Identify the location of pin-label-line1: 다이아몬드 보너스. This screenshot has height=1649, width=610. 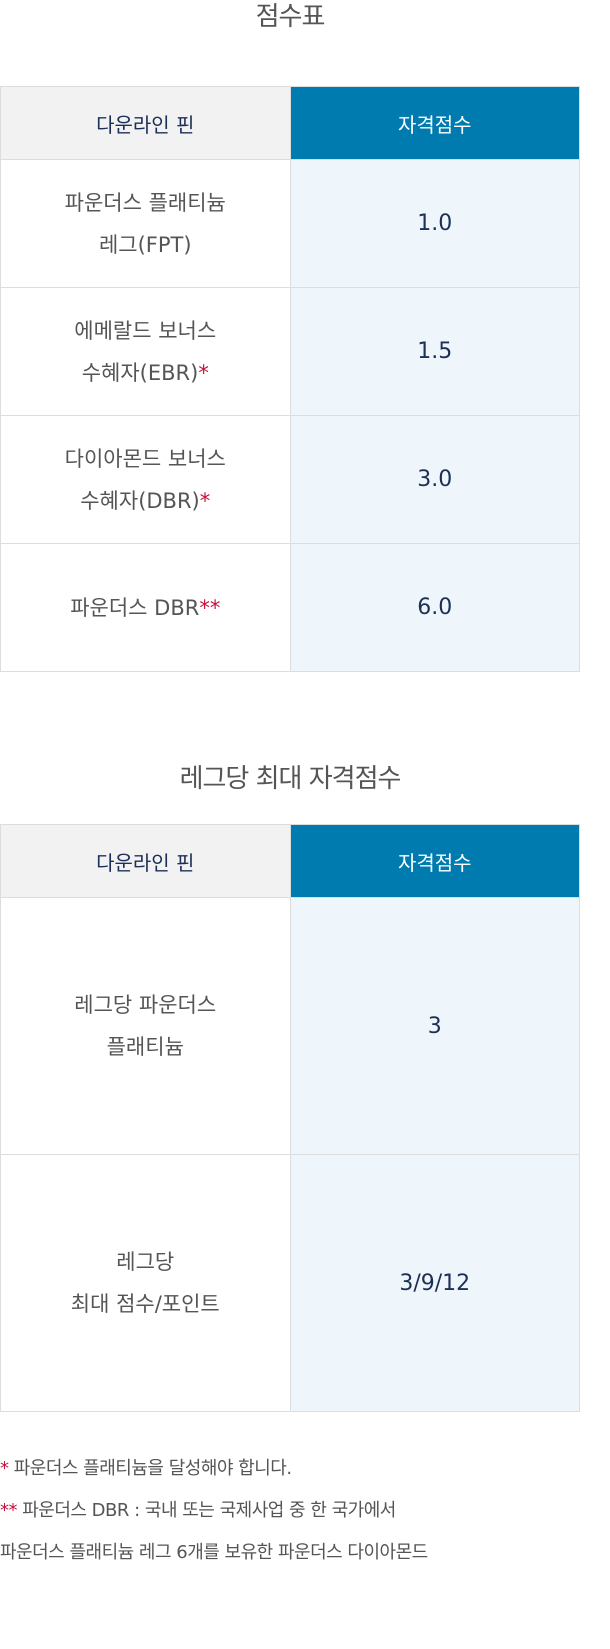
(145, 458).